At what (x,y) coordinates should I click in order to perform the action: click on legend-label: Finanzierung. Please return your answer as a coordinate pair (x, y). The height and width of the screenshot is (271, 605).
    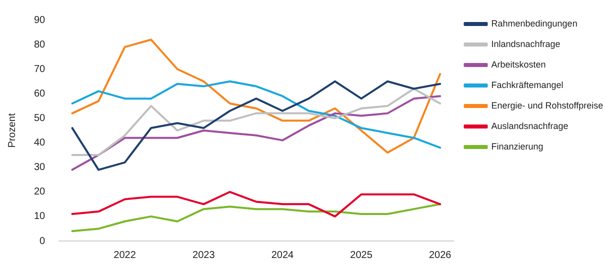
    Looking at the image, I should click on (517, 146).